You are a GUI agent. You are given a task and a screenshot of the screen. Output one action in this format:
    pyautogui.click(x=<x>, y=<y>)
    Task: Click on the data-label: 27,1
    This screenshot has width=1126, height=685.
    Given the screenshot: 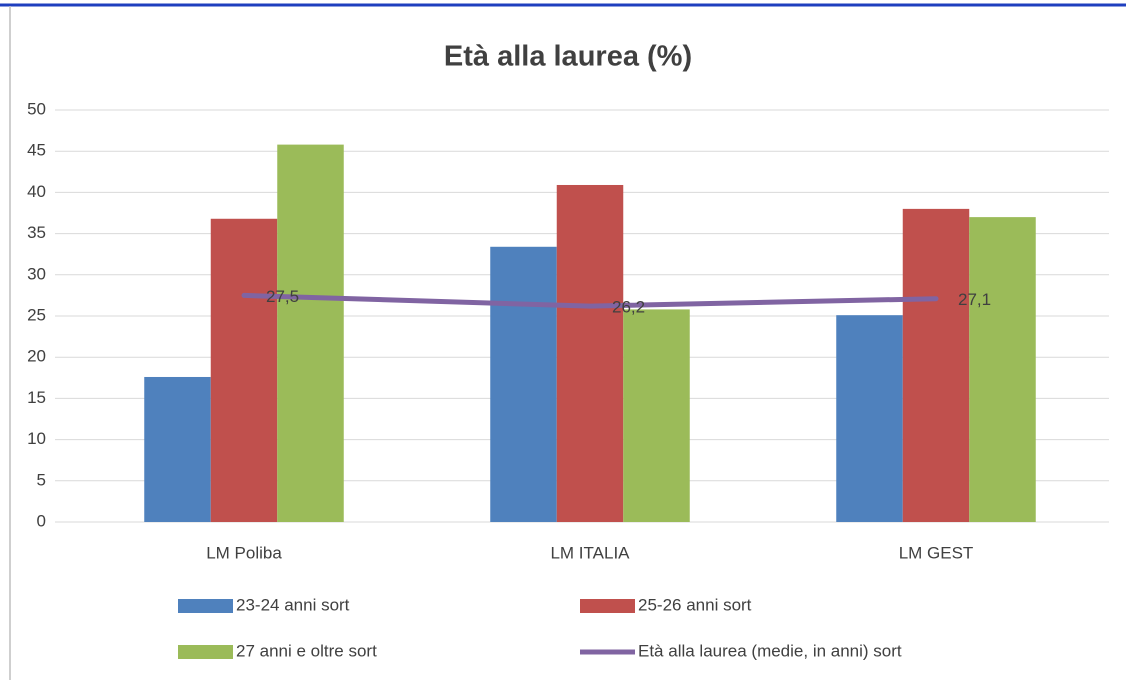 What is the action you would take?
    pyautogui.click(x=974, y=299)
    